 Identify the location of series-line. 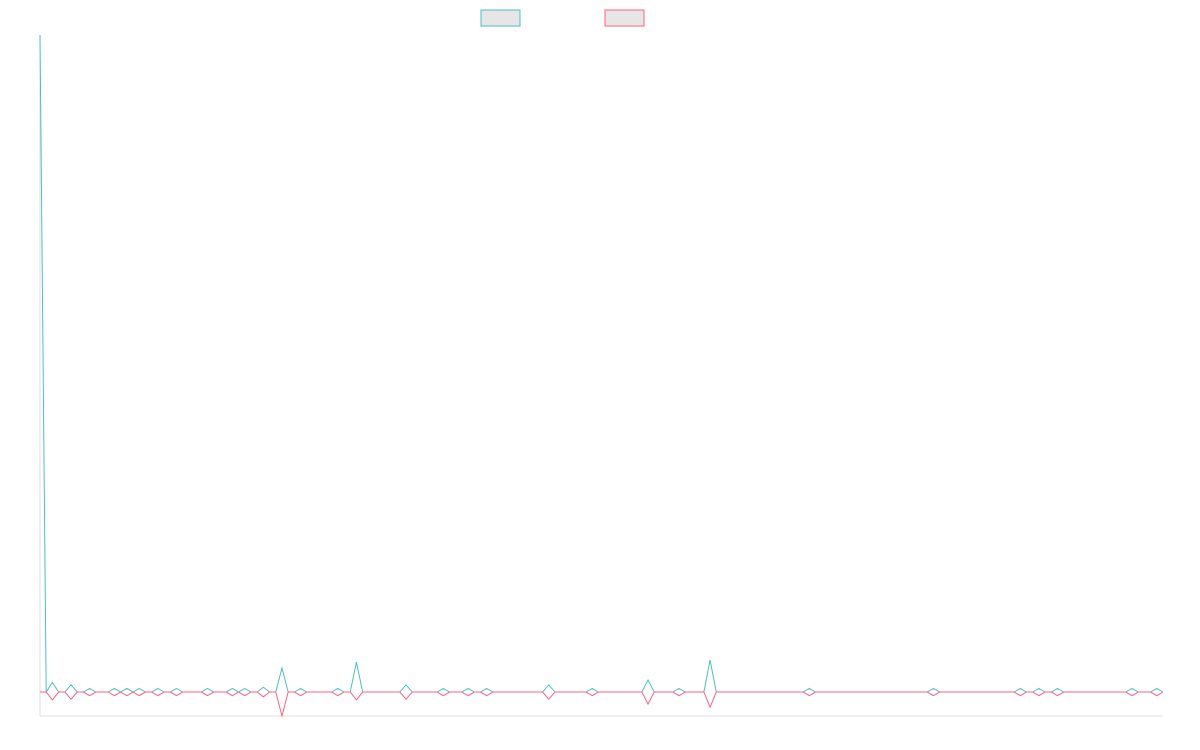
(602, 704).